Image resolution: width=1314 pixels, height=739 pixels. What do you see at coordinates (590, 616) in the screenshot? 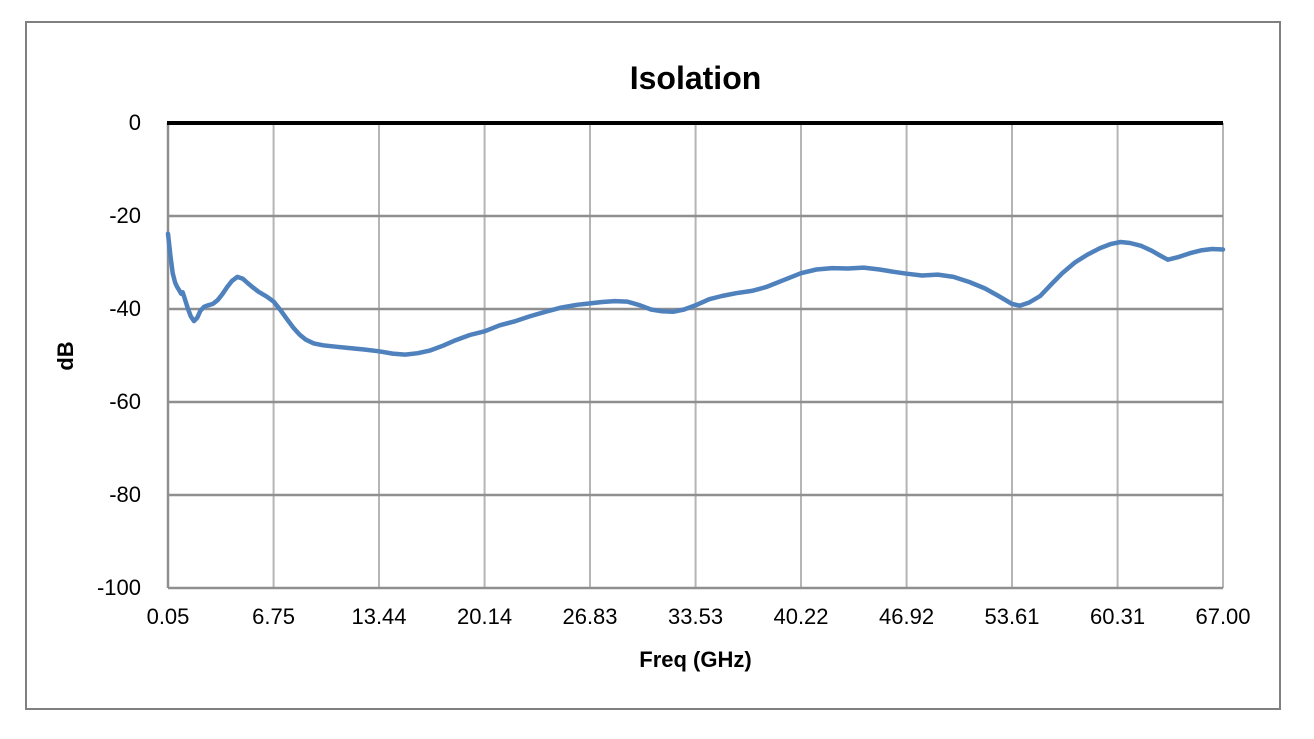
I see `x-tick-label: 26.83` at bounding box center [590, 616].